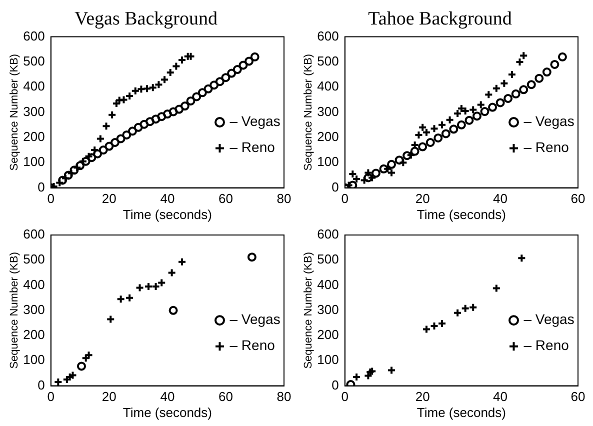 This screenshot has width=593, height=426. I want to click on chart-title: Tahoe Background, so click(440, 19).